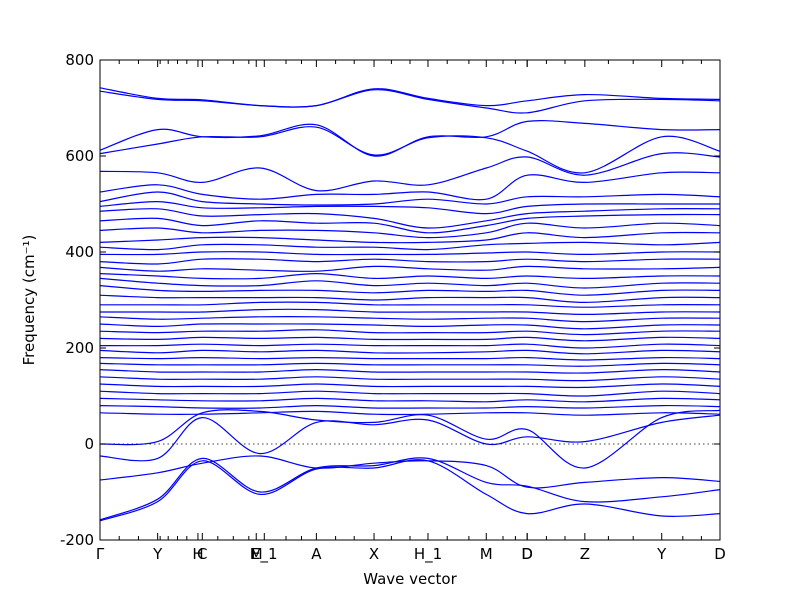  Describe the element at coordinates (100, 554) in the screenshot. I see `x-tick-label: Γ` at that location.